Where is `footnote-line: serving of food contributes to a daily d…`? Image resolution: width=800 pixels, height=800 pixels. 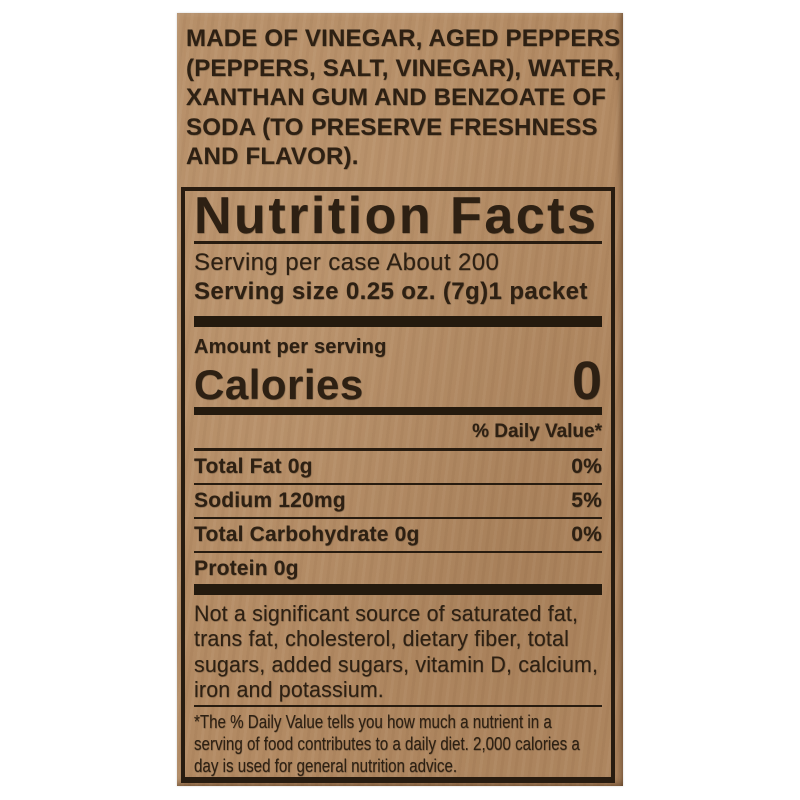 footnote-line: serving of food contributes to a daily d… is located at coordinates (387, 744).